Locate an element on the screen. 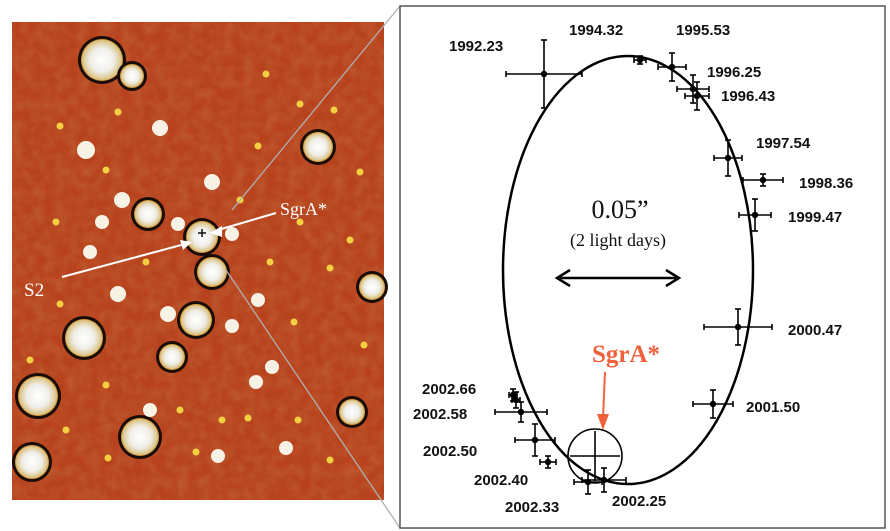 The image size is (890, 531). epoch-label-1992-23: 1992.23 is located at coordinates (476, 46).